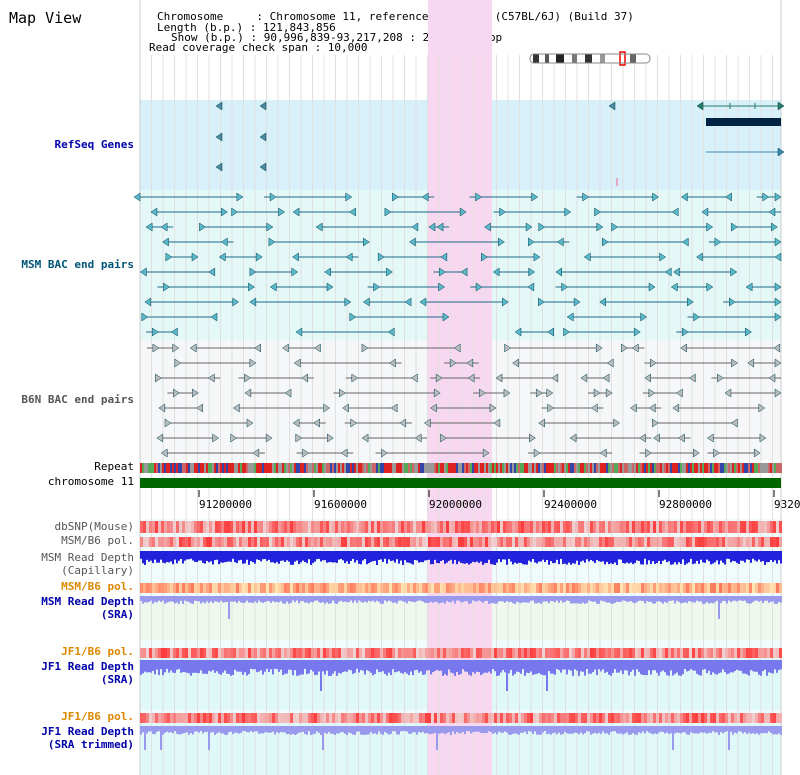  What do you see at coordinates (87, 557) in the screenshot?
I see `track-label-msm-depth-capillary: MSM Read Depth` at bounding box center [87, 557].